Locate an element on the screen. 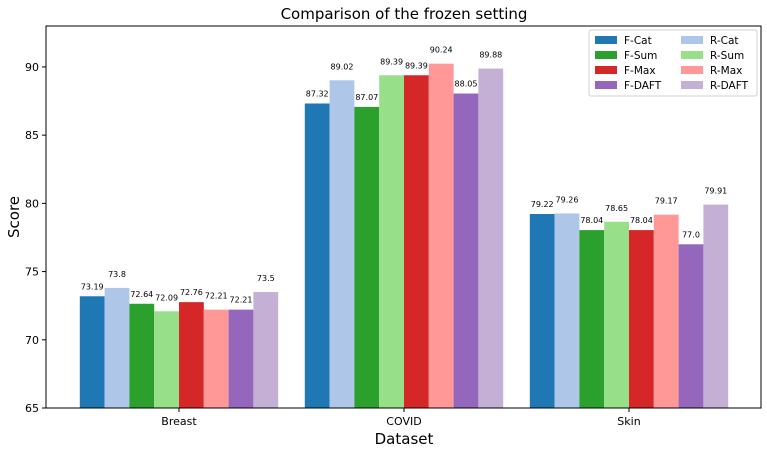  legend-label: R-Max is located at coordinates (726, 71).